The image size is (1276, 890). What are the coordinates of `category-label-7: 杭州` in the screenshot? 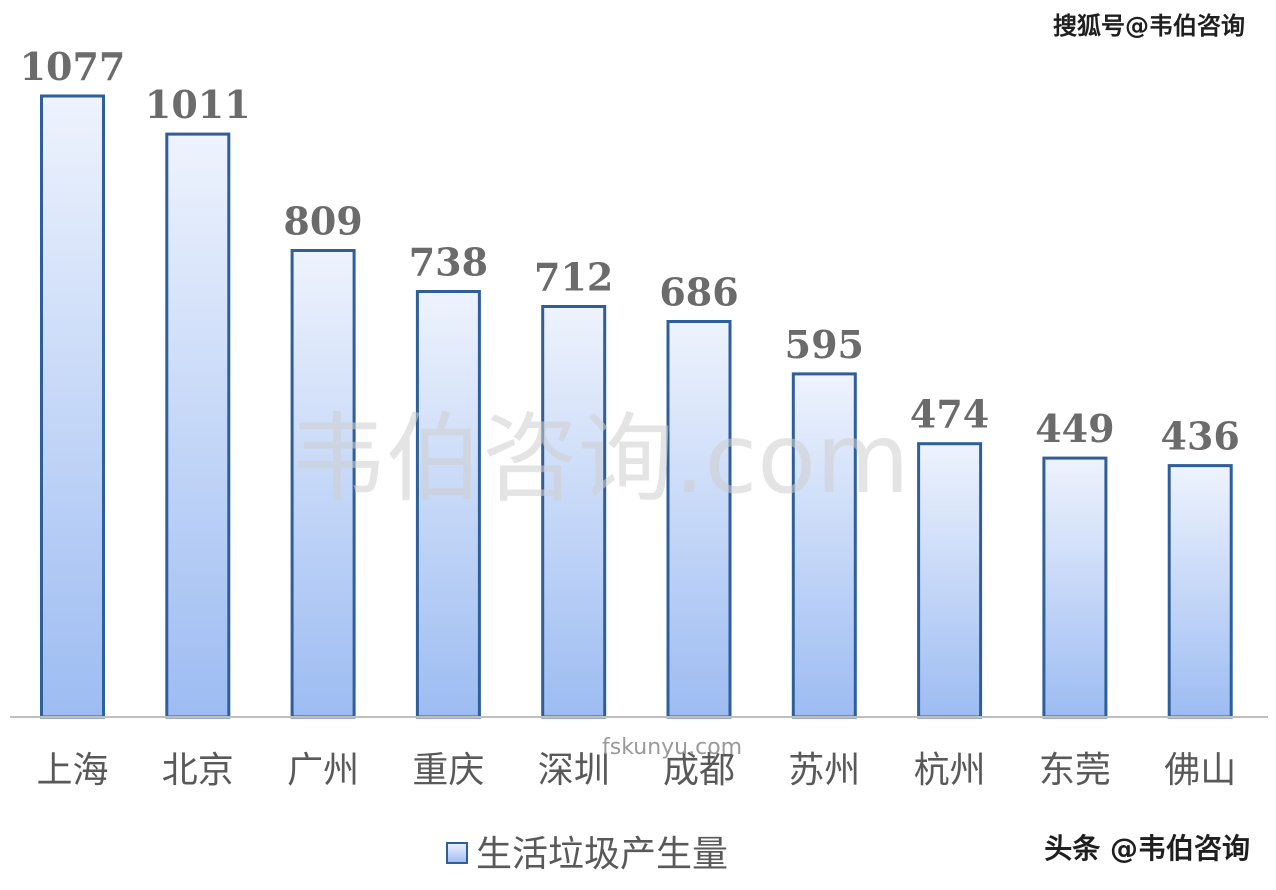 It's located at (950, 770).